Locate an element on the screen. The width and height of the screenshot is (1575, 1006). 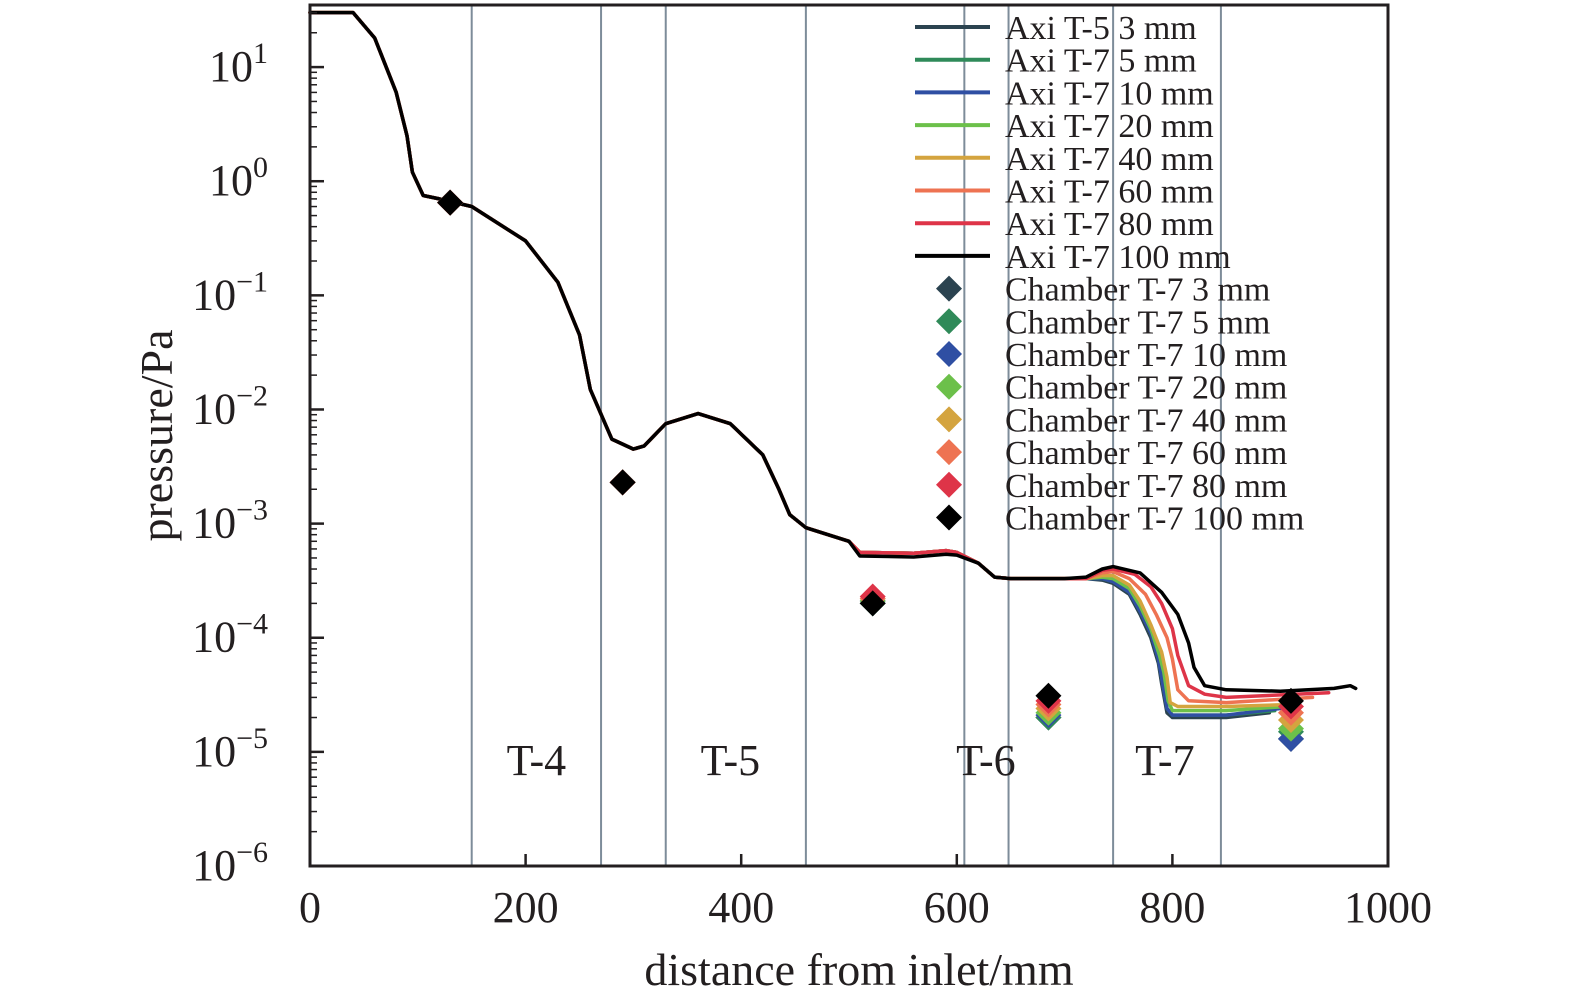
region-labels: T-4 T-5 T-6 T-7 is located at coordinates (851, 760).